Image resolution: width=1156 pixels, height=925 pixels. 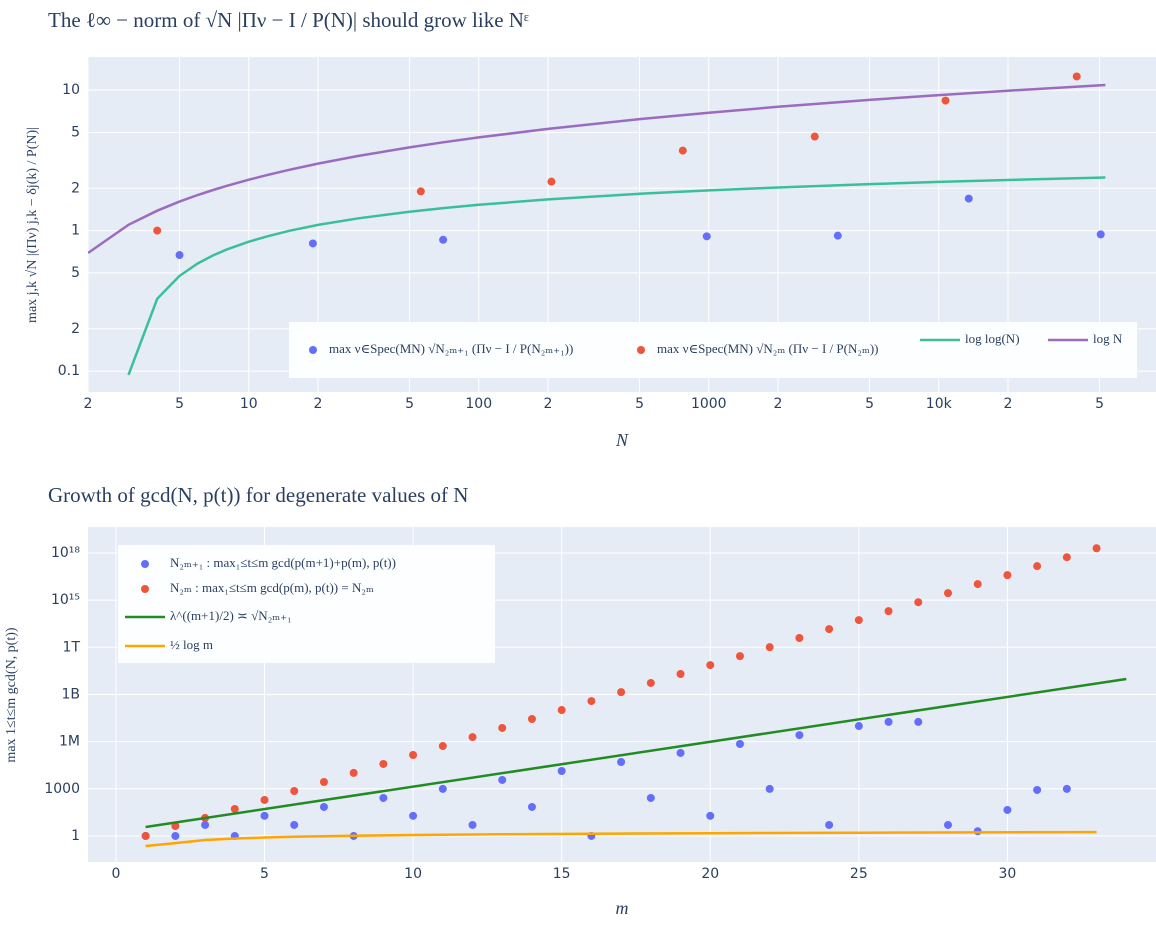 I want to click on legend-label: N₂ₘ₊₁ : max₁≤t≤m gcd(p(m+1)+p(m), p(t)), so click(x=283, y=562).